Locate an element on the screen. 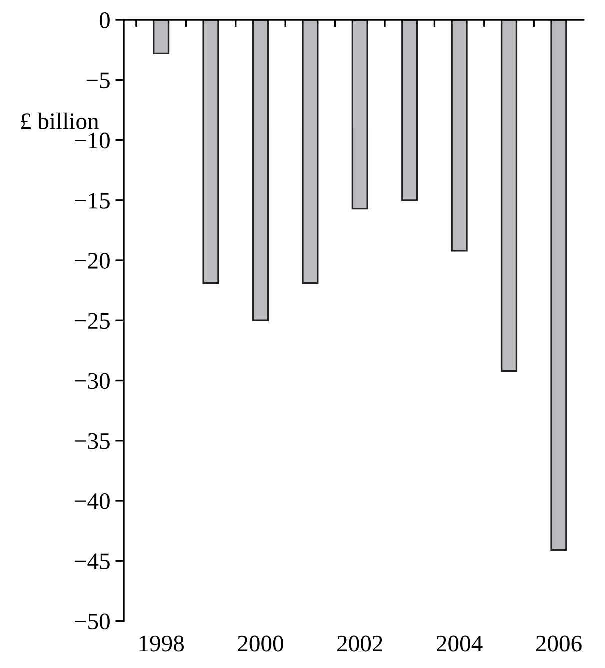 The height and width of the screenshot is (668, 605). y-tick-label: 0 is located at coordinates (105, 20).